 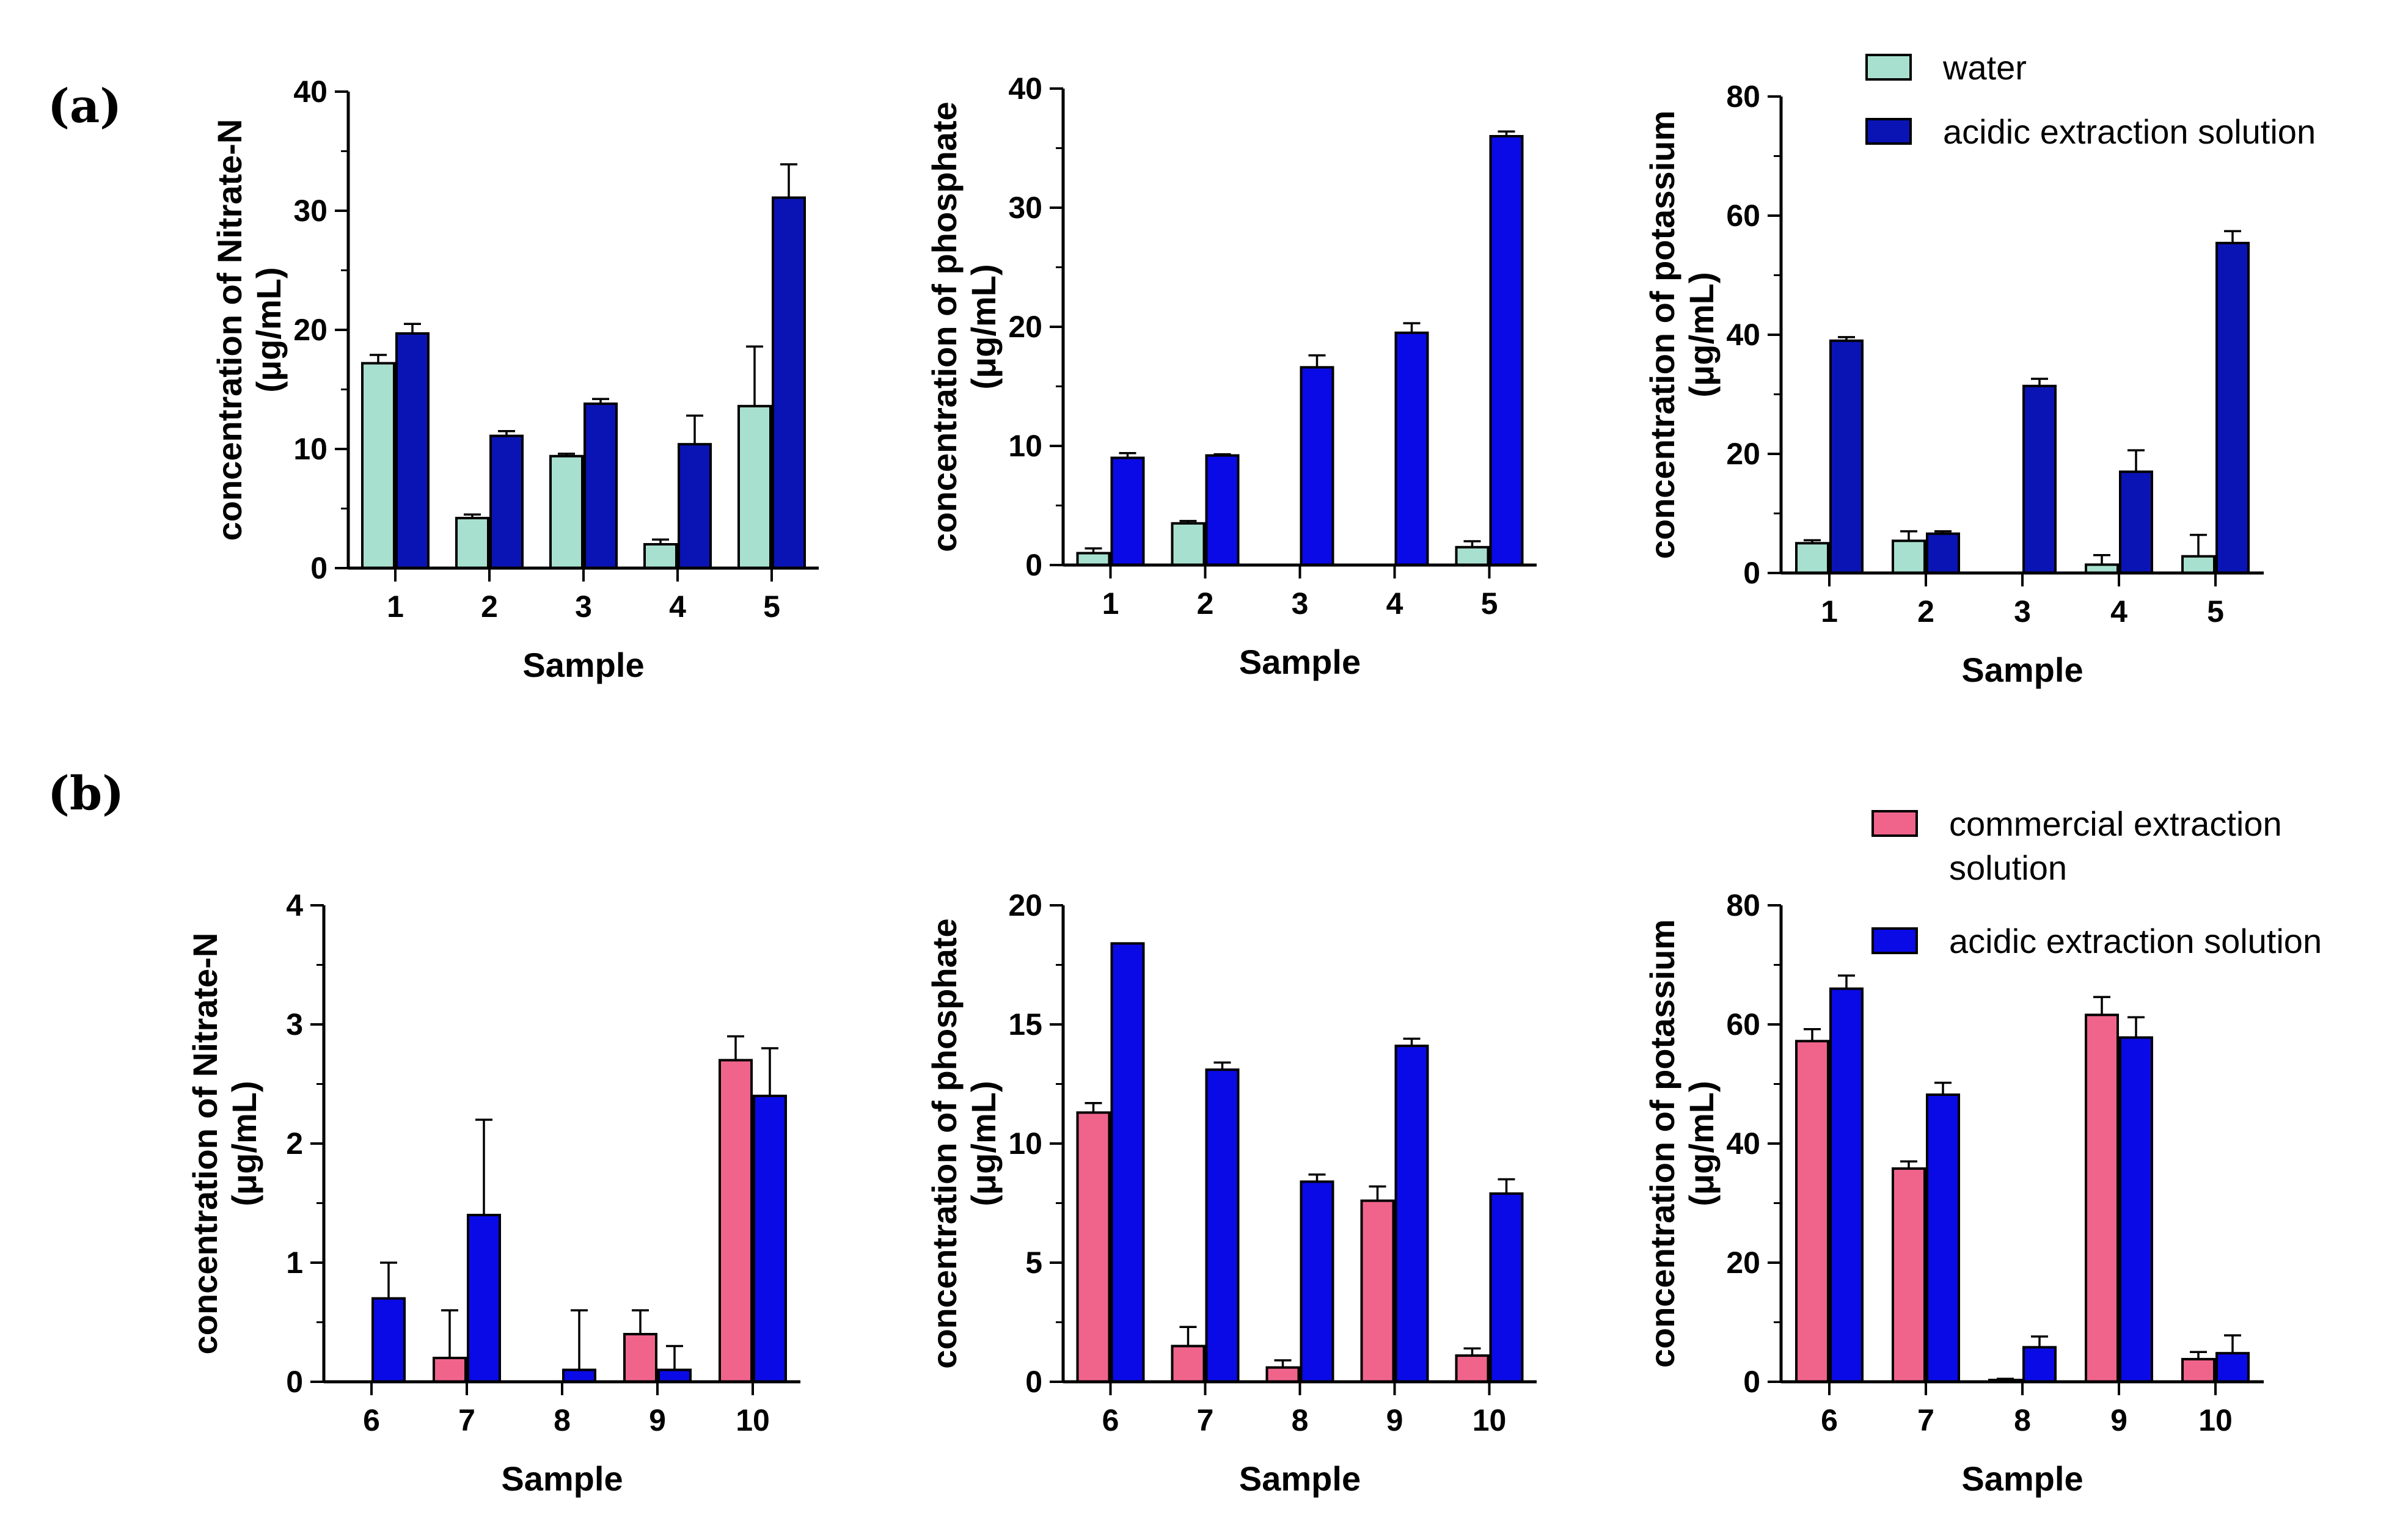 What do you see at coordinates (1025, 1024) in the screenshot?
I see `y-tick-label: 15` at bounding box center [1025, 1024].